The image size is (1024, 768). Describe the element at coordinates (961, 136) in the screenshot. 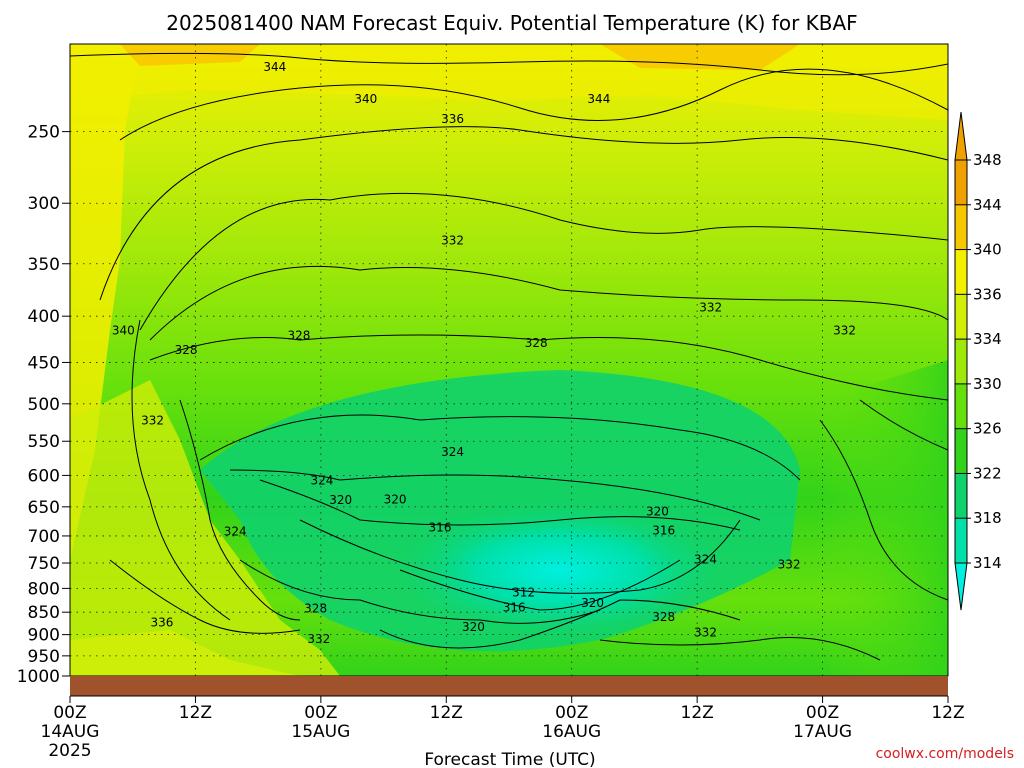

I see `colorbar-top-arrow` at that location.